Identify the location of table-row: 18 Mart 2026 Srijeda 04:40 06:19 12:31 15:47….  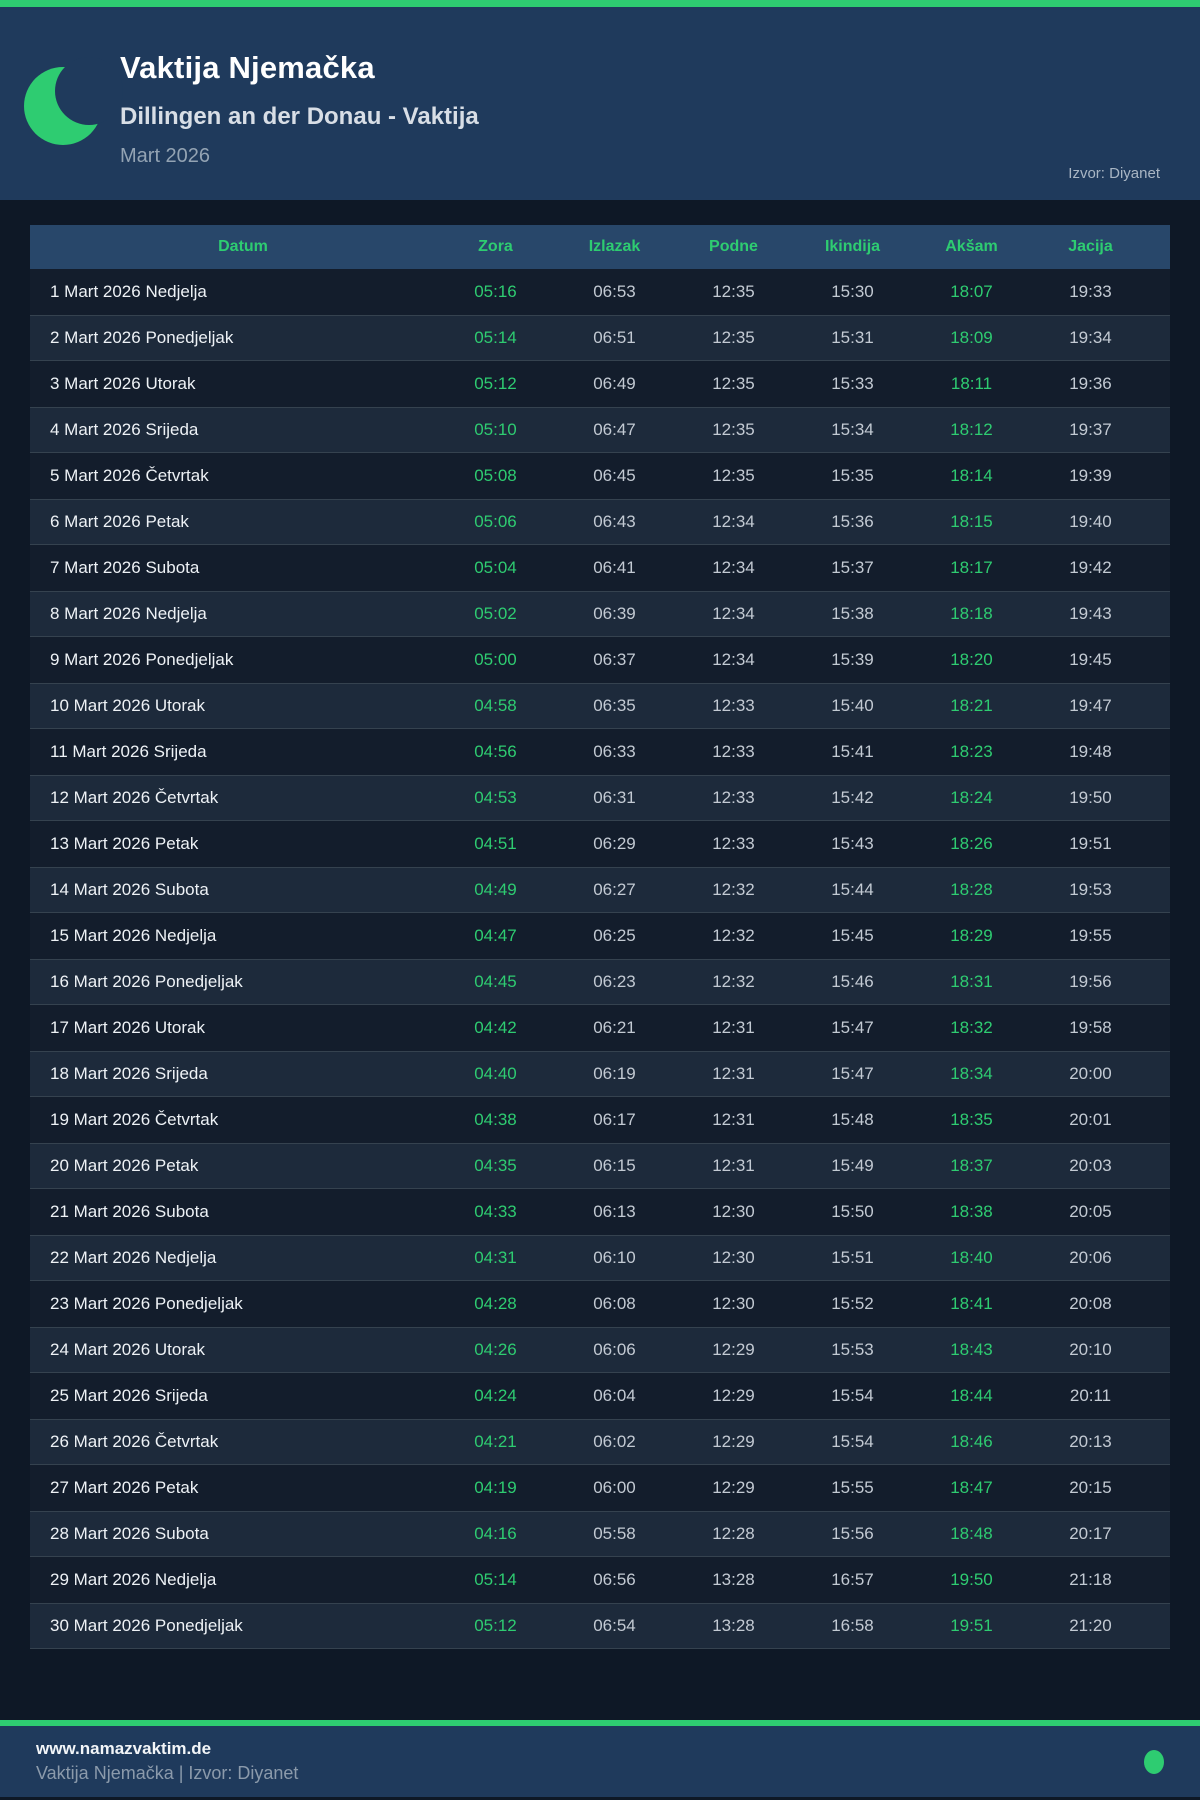
(600, 1074).